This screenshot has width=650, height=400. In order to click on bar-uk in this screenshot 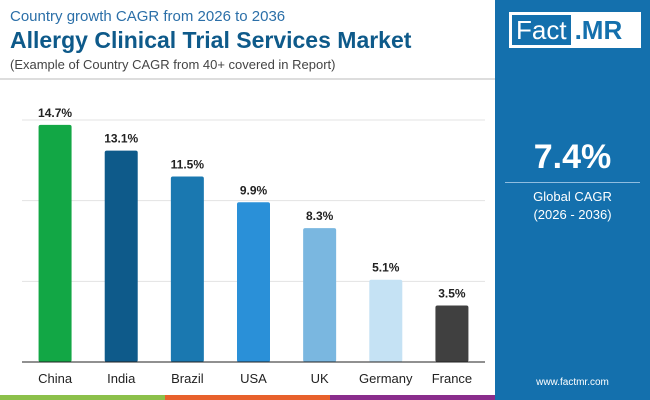, I will do `click(320, 295)`.